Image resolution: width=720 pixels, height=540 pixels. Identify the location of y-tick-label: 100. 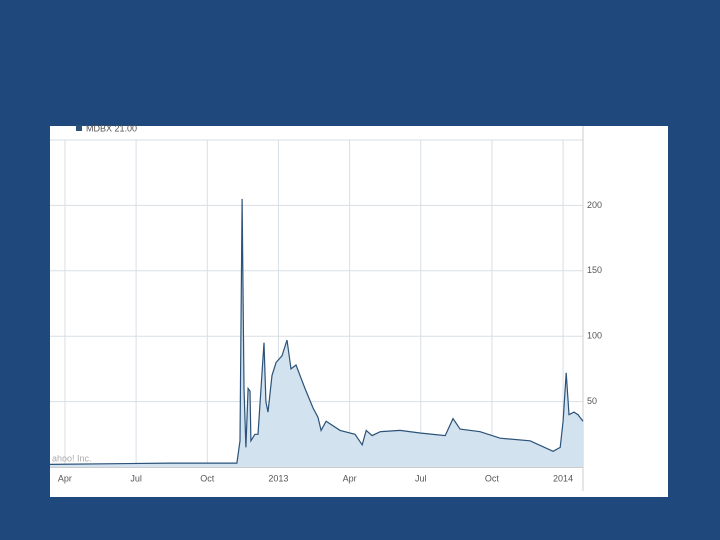
(594, 336).